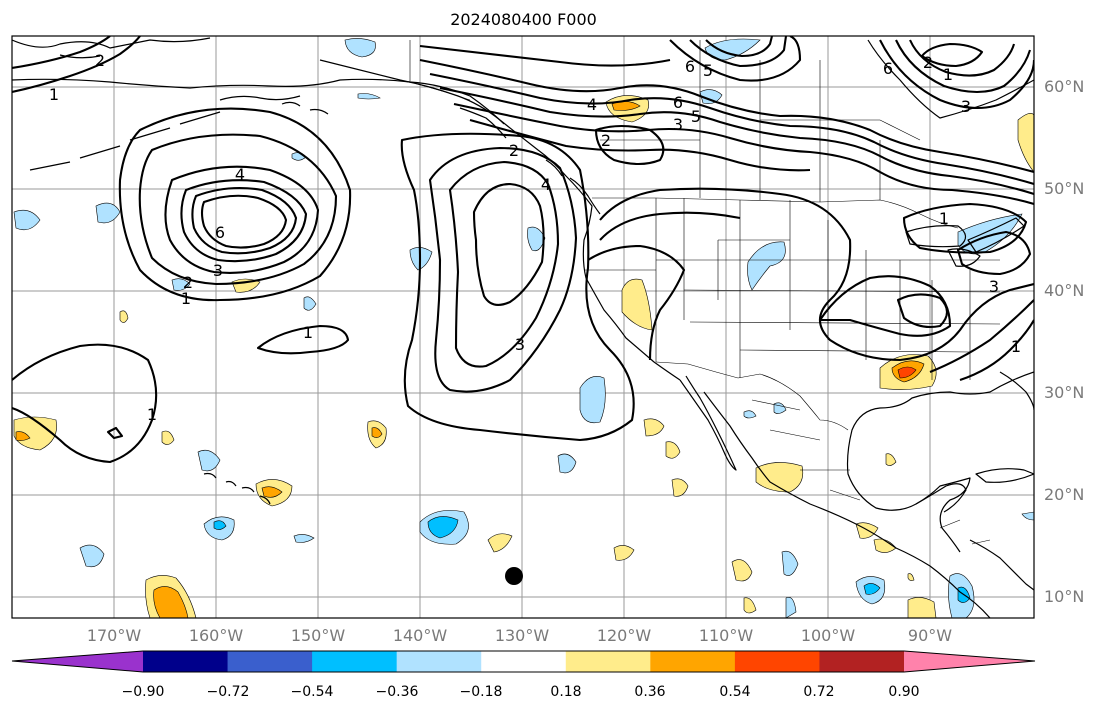  What do you see at coordinates (77, 661) in the screenshot?
I see `colorbar-extend-low` at bounding box center [77, 661].